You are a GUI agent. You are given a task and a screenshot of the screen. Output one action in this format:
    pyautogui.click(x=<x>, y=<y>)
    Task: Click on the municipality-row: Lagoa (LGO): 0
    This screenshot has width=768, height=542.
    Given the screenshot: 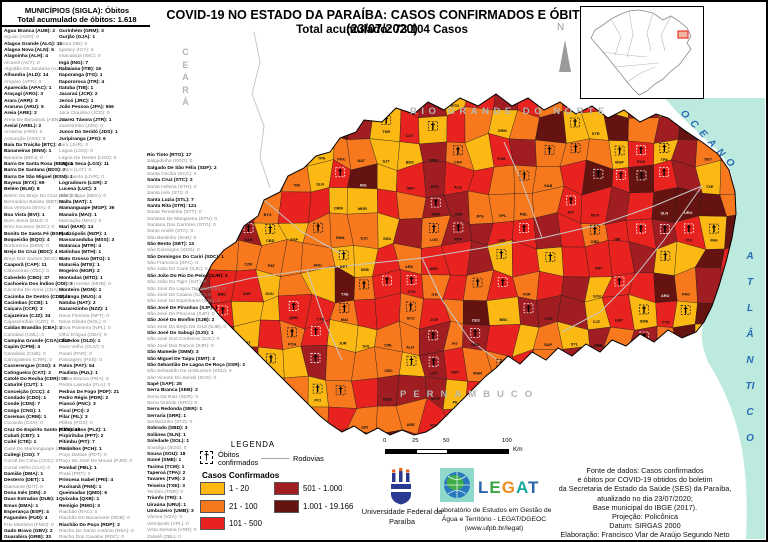 What is the action you would take?
    pyautogui.click(x=76, y=152)
    